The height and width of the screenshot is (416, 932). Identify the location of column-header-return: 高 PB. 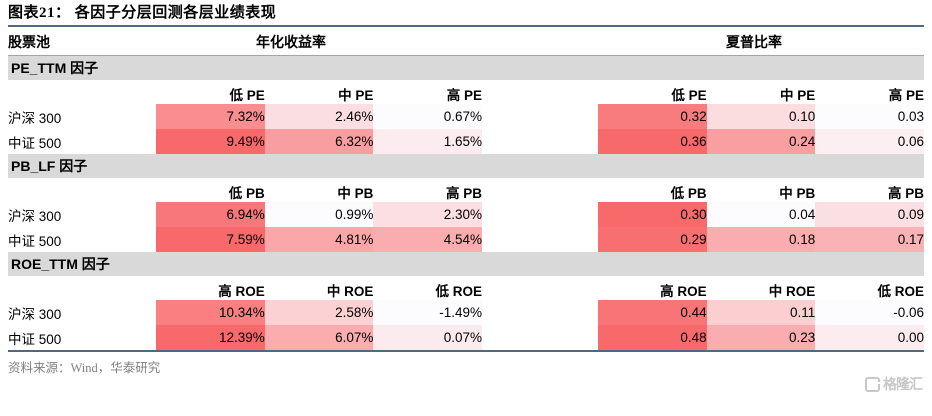
(463, 193).